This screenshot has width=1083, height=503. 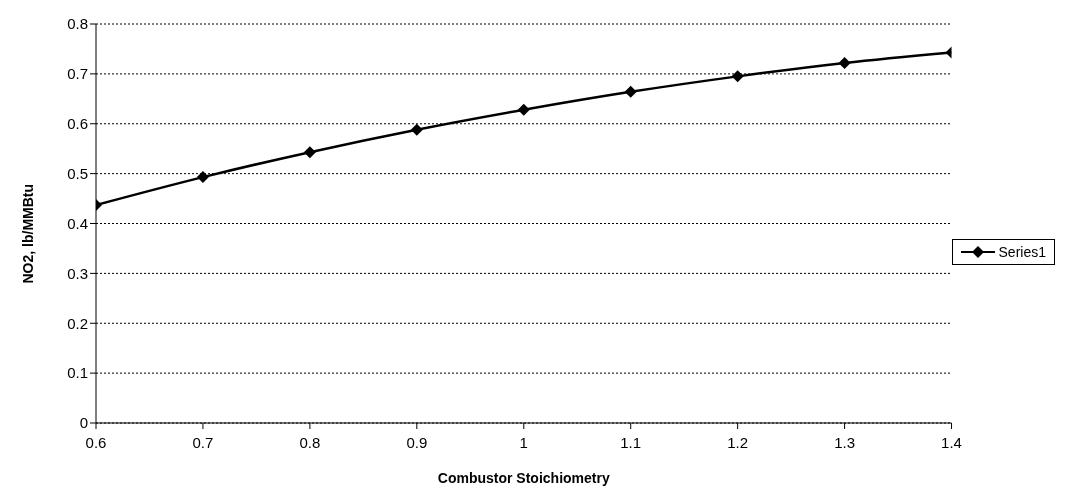 What do you see at coordinates (77, 273) in the screenshot?
I see `y-tick-label: 0.3` at bounding box center [77, 273].